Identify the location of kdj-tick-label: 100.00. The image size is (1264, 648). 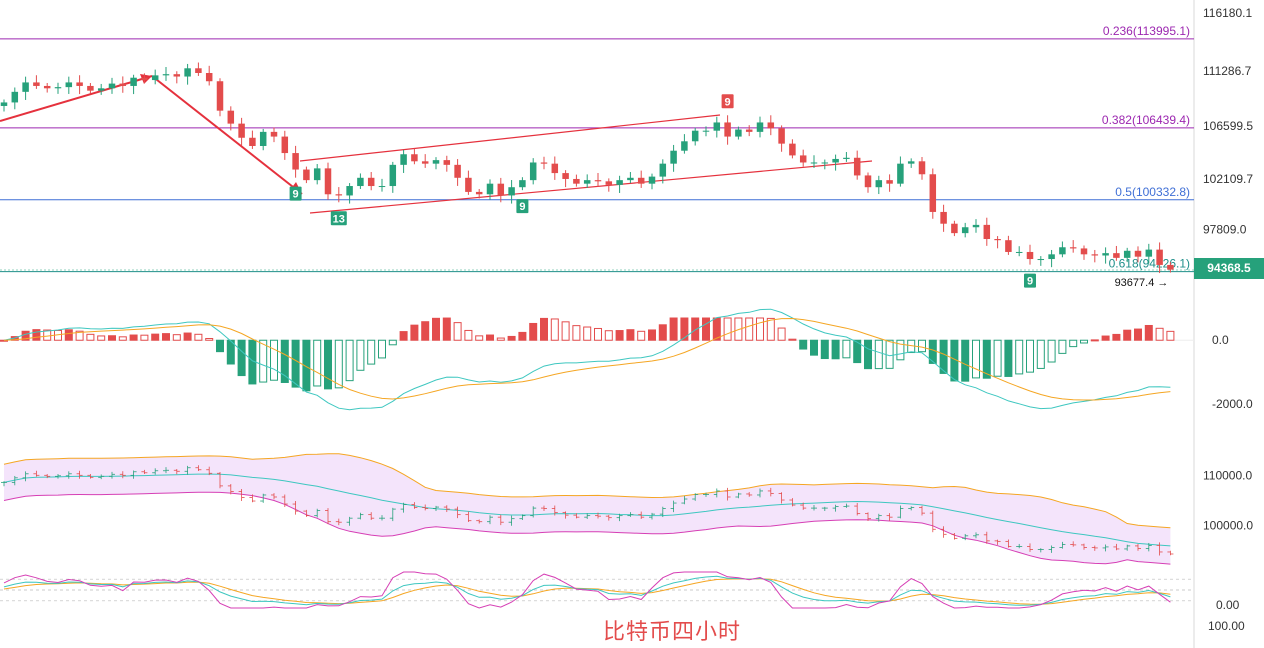
(1226, 626).